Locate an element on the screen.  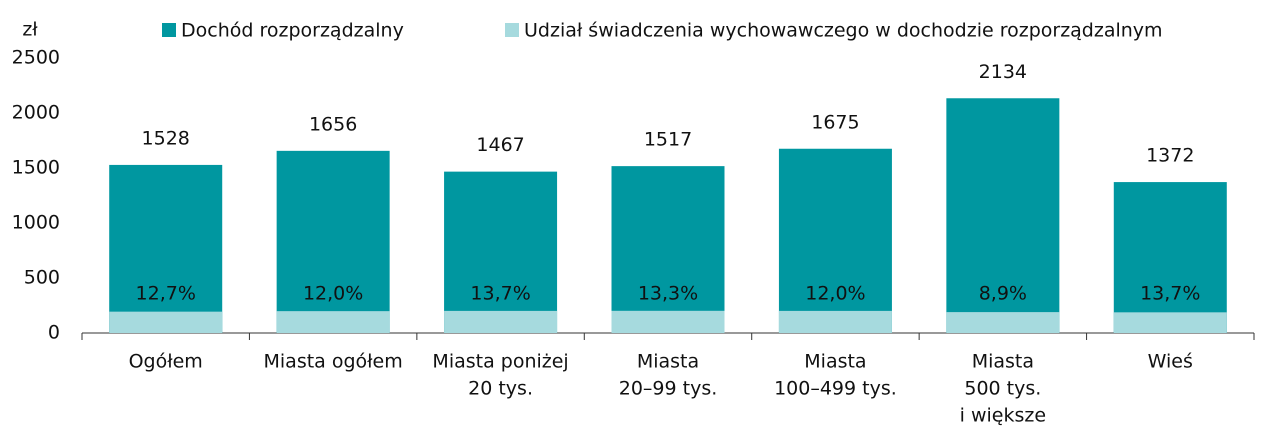
y-tick-label: 1500 is located at coordinates (36, 168).